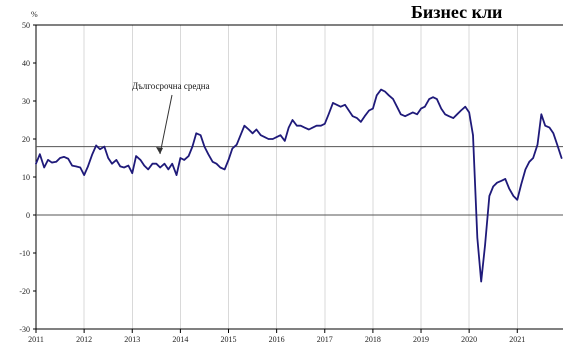 This screenshot has height=345, width=563. I want to click on long-term-average-label: Дългосрочна средна, so click(171, 86).